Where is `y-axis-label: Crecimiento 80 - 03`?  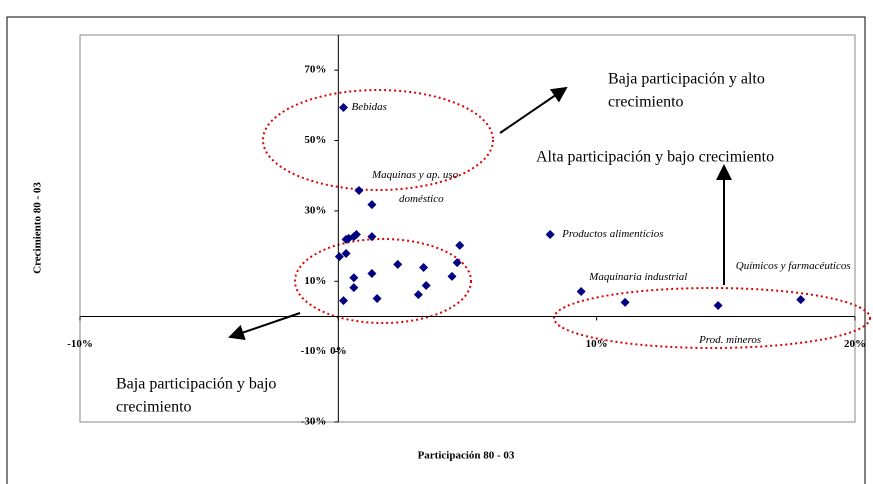
y-axis-label: Crecimiento 80 - 03 is located at coordinates (38, 228).